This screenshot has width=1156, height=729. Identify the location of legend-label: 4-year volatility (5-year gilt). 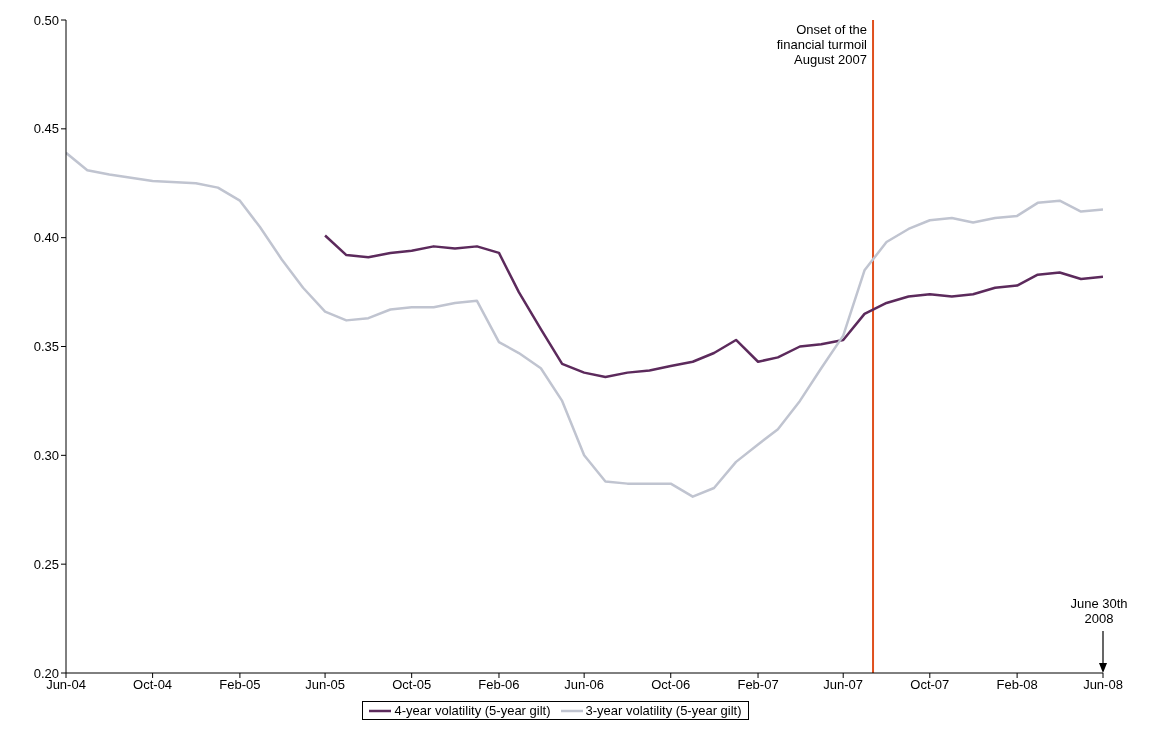
(472, 710).